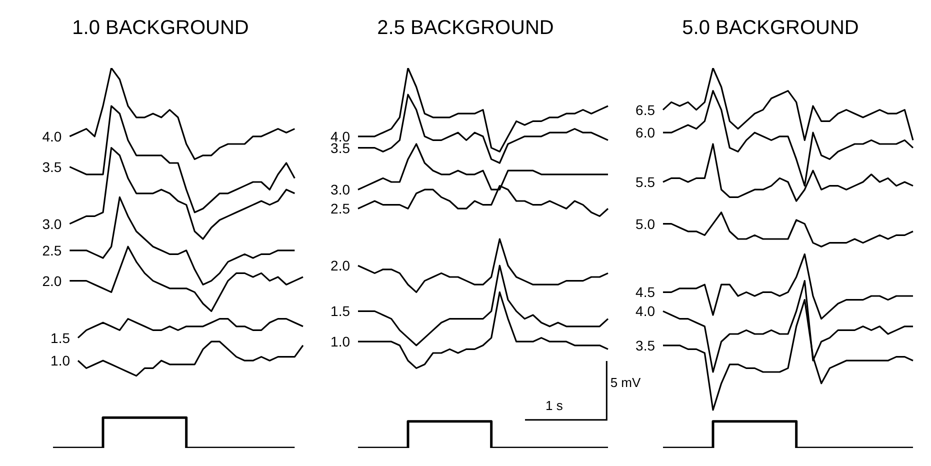 Image resolution: width=931 pixels, height=466 pixels. I want to click on series-label: 5.5, so click(646, 182).